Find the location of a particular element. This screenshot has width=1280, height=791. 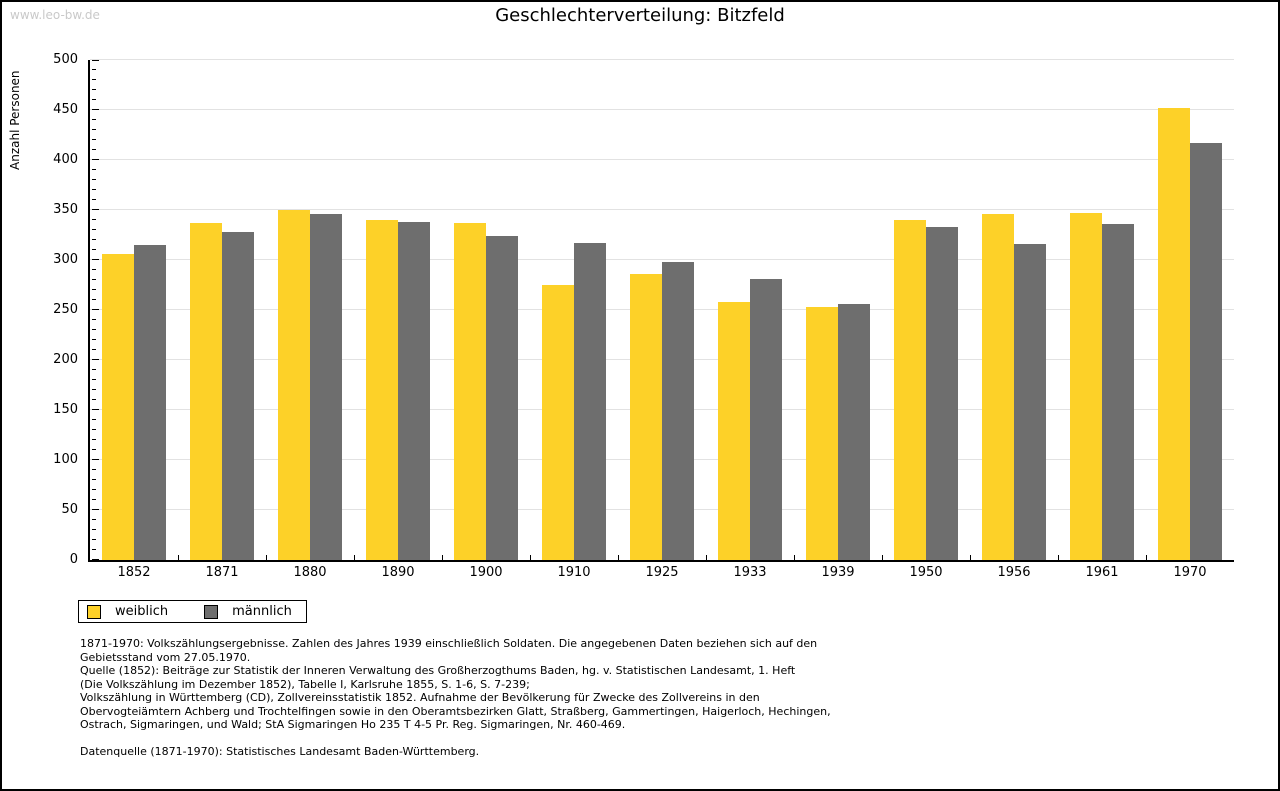

y-tick-label-150: 150 is located at coordinates (65, 409).